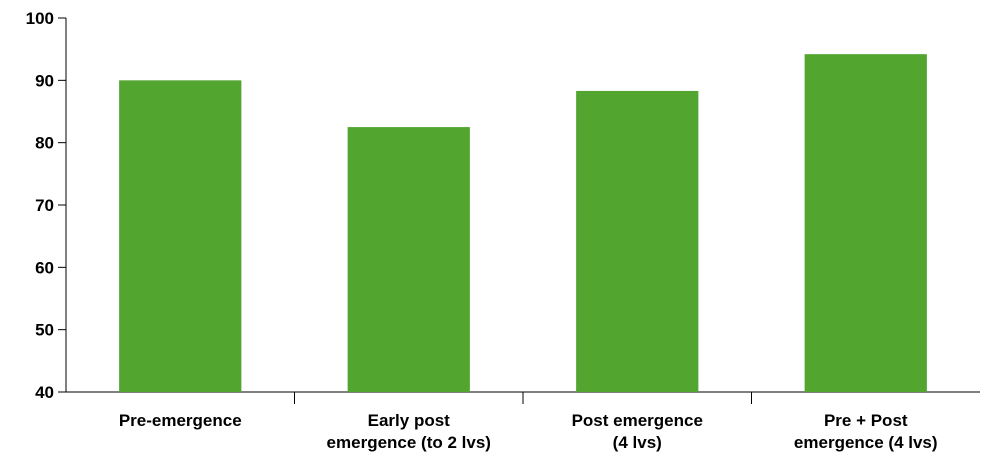  Describe the element at coordinates (637, 420) in the screenshot. I see `x-category-label: Post emergence` at that location.